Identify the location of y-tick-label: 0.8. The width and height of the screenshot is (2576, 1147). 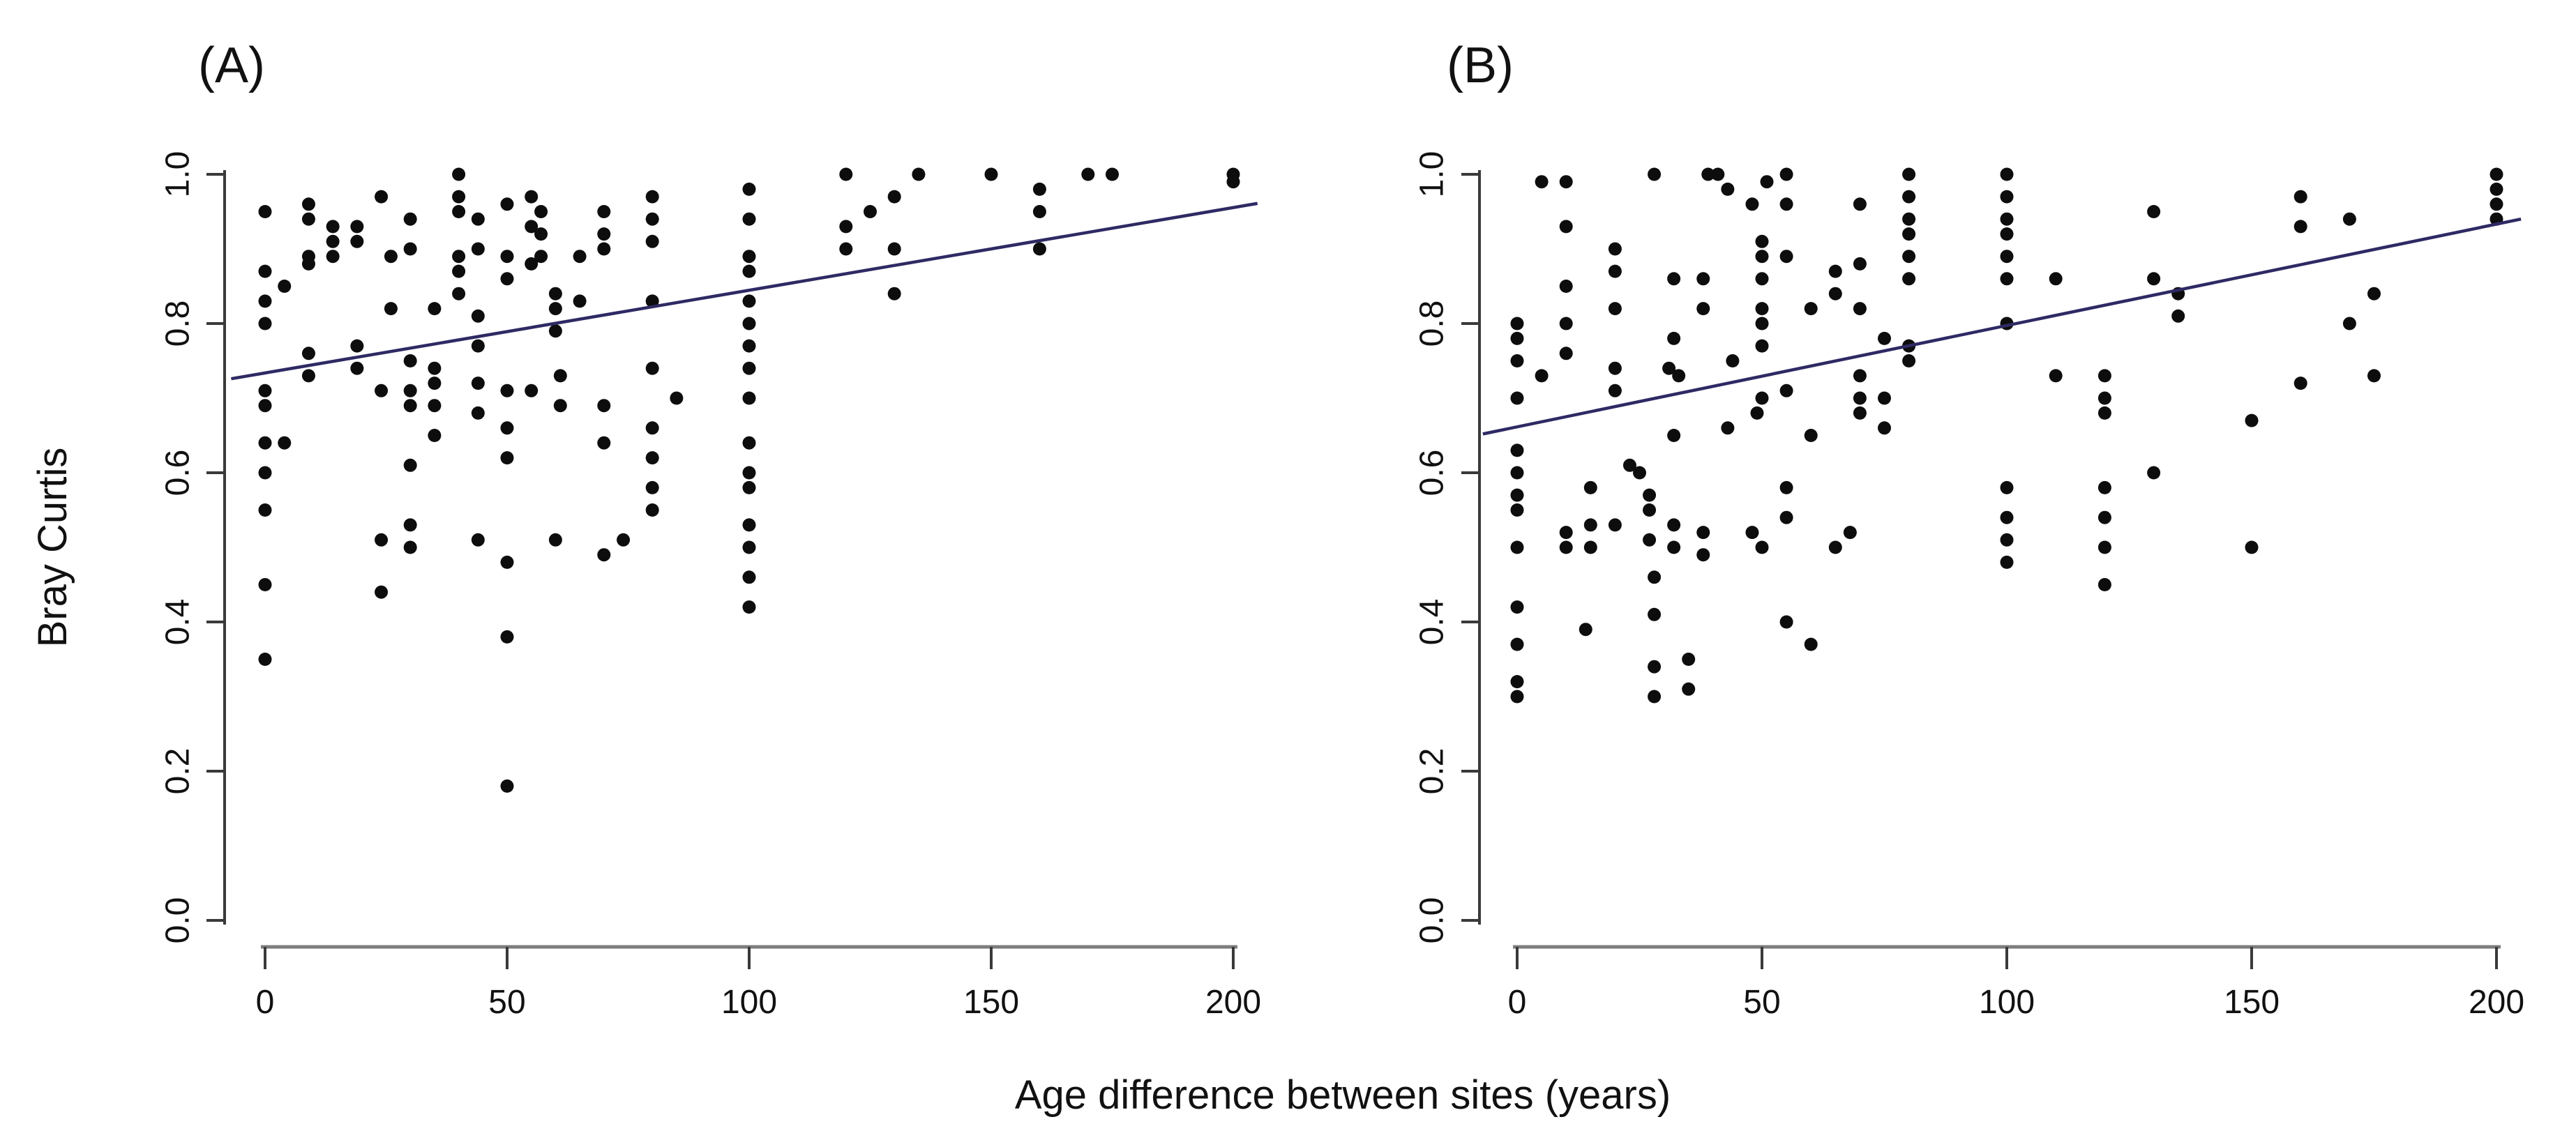
(178, 324).